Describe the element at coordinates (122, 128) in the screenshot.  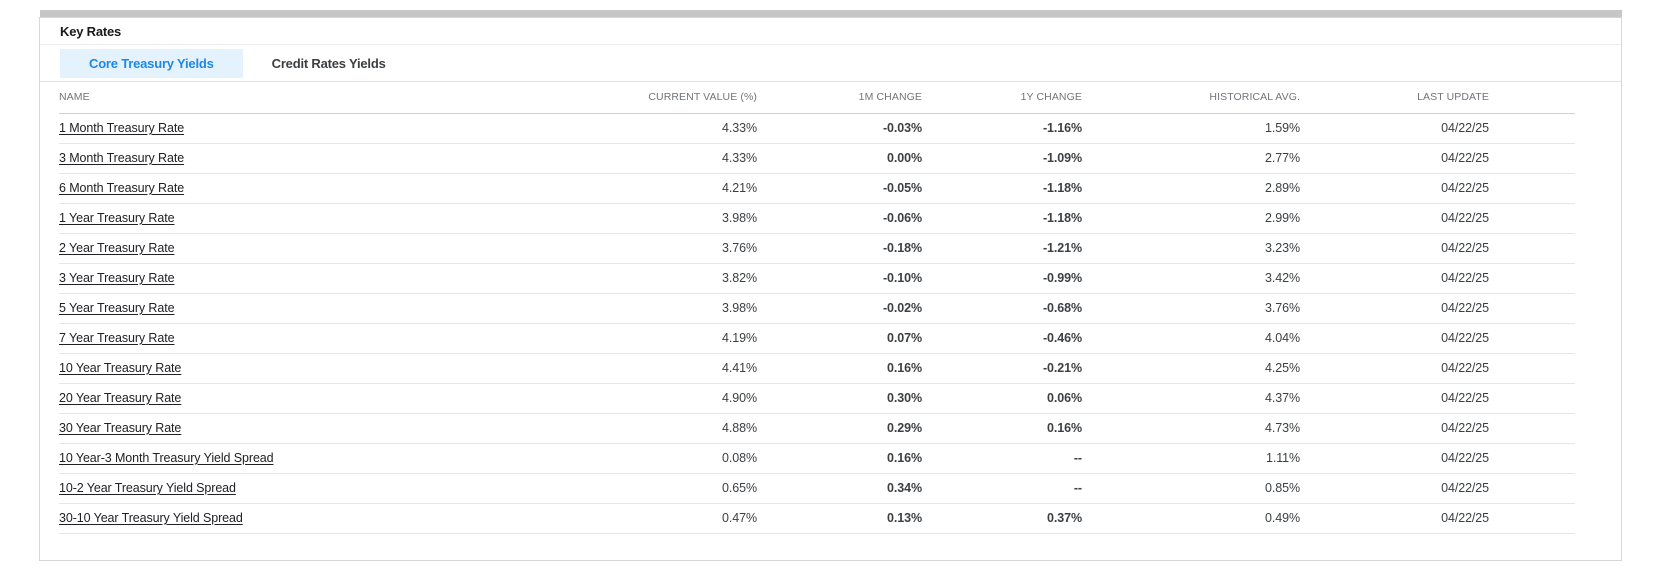
I see `rate-name-link: 1 Month Treasury Rate` at that location.